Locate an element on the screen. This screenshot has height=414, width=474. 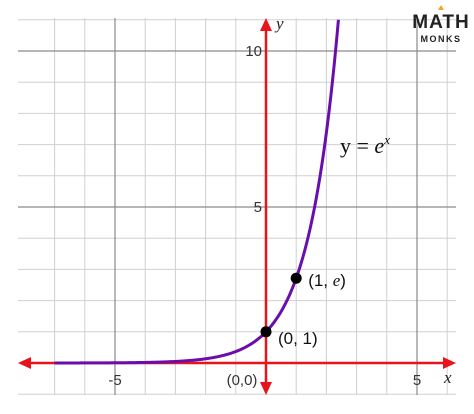
brand-name-top: MATH is located at coordinates (440, 22).